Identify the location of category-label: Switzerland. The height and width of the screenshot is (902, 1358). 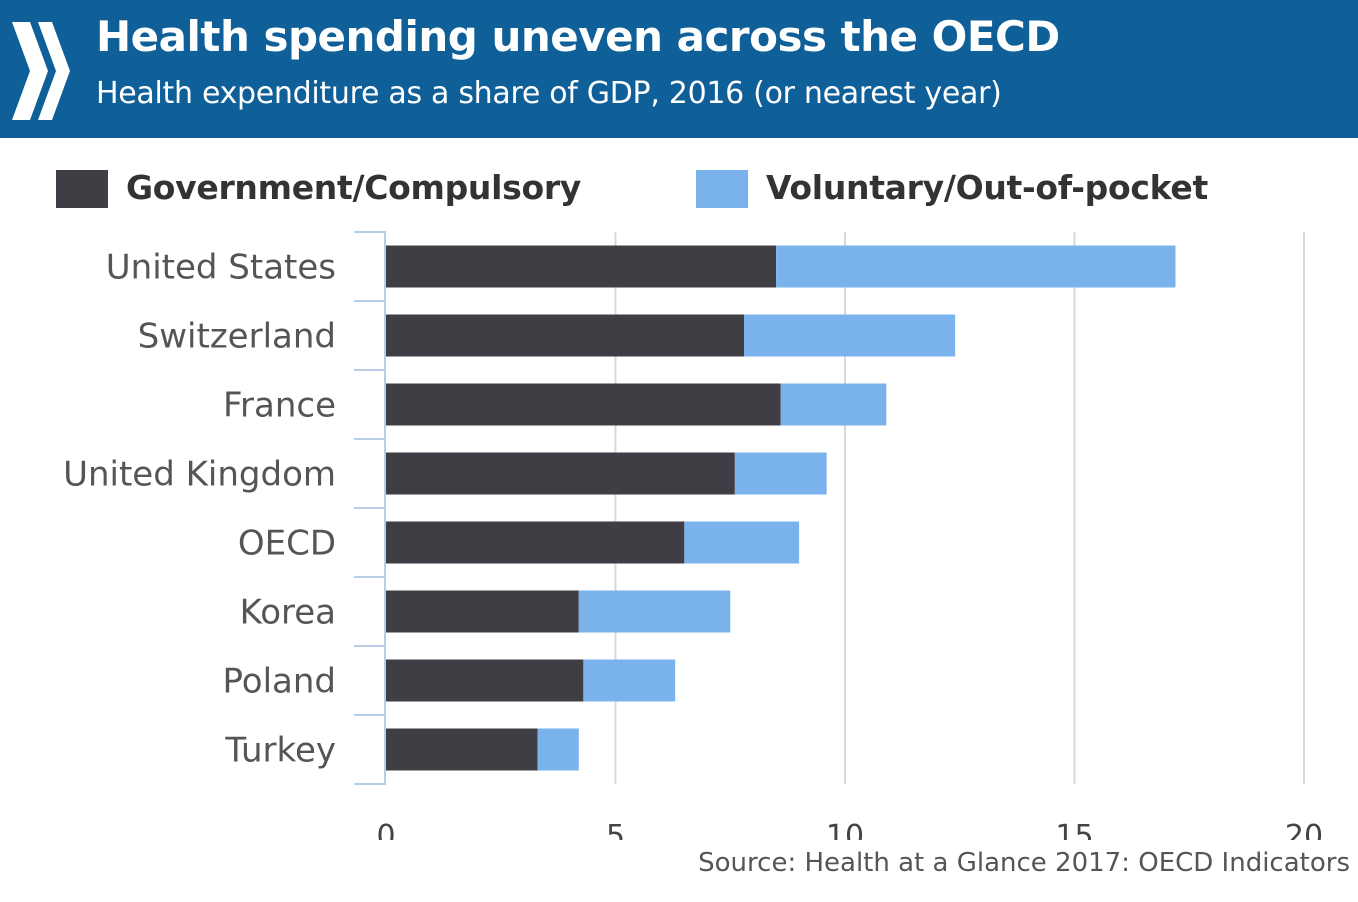
(237, 337).